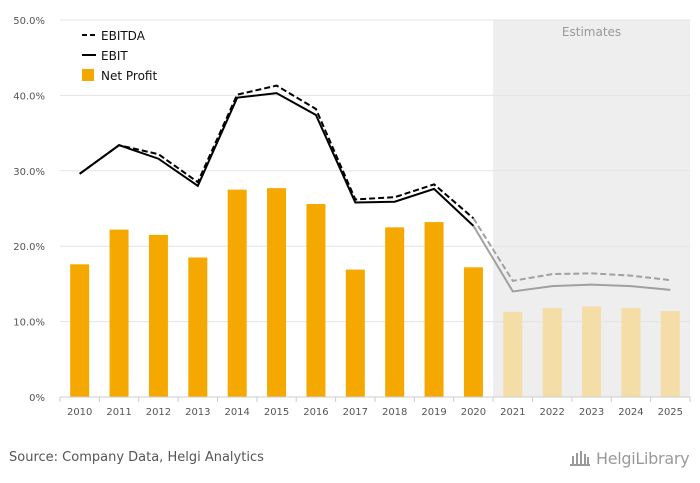 The image size is (700, 483). I want to click on estimates-label: Estimates, so click(591, 32).